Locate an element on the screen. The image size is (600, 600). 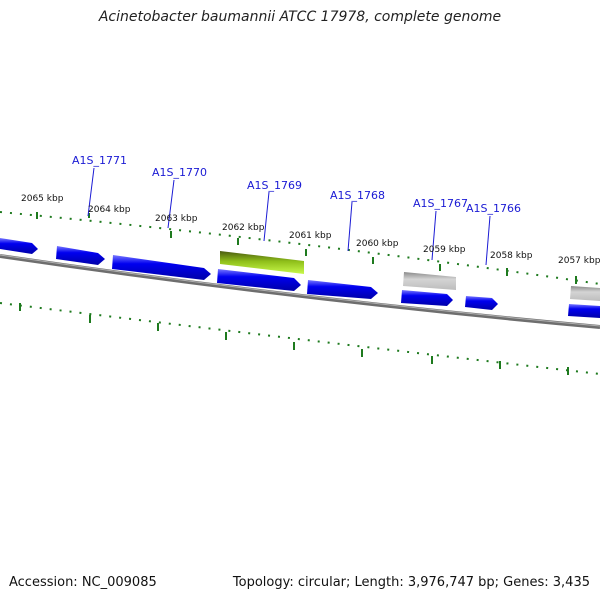
kbp-tick-label: 2058 kbp is located at coordinates (511, 256).